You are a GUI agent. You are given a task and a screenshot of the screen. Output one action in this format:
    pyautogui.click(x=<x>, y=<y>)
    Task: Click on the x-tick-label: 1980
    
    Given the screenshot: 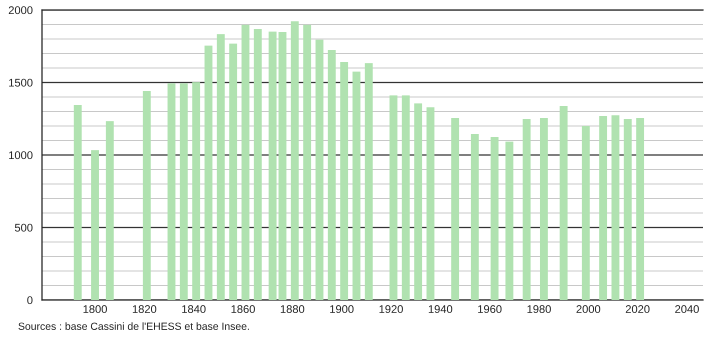 What is the action you would take?
    pyautogui.click(x=539, y=309)
    